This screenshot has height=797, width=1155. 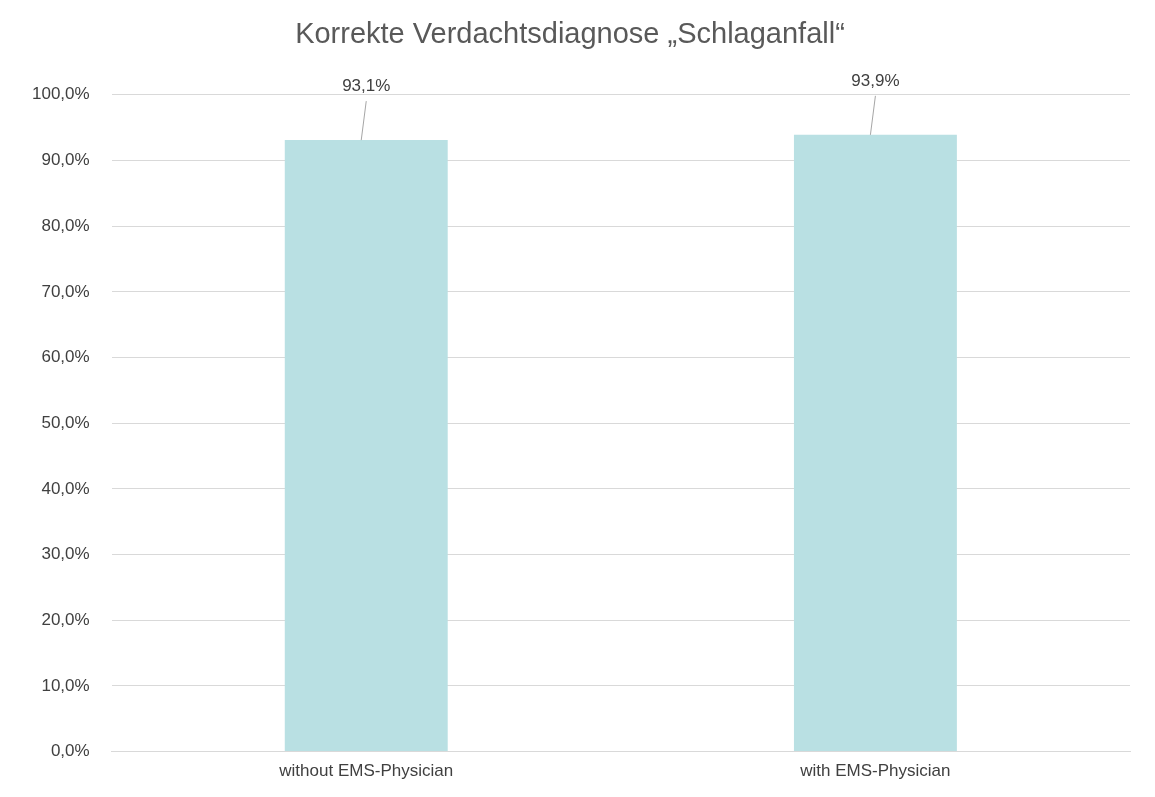 What do you see at coordinates (366, 771) in the screenshot?
I see `x-tick-label: without EMS-Physician` at bounding box center [366, 771].